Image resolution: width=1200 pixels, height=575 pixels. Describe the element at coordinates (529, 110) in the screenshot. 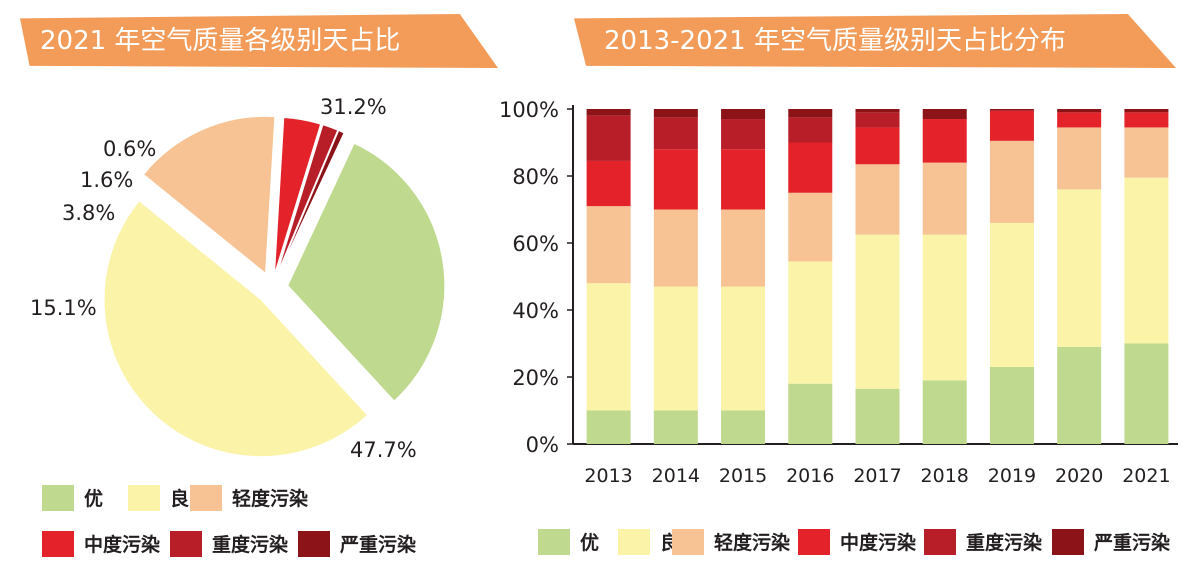

I see `y-tick-label: 100%` at that location.